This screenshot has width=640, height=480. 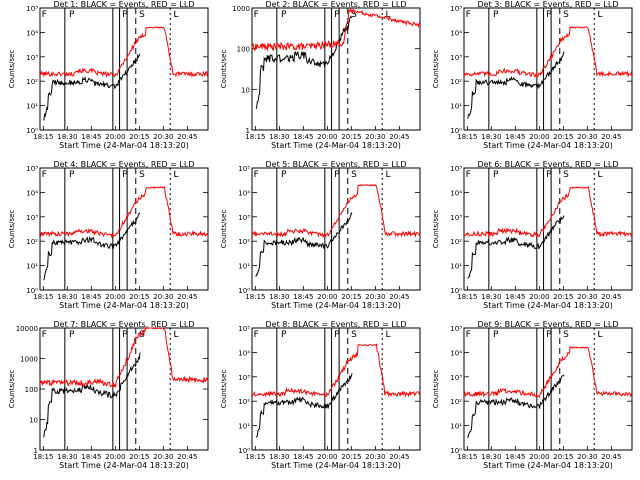 What do you see at coordinates (375, 297) in the screenshot?
I see `x-tick-label: 20:30` at bounding box center [375, 297].